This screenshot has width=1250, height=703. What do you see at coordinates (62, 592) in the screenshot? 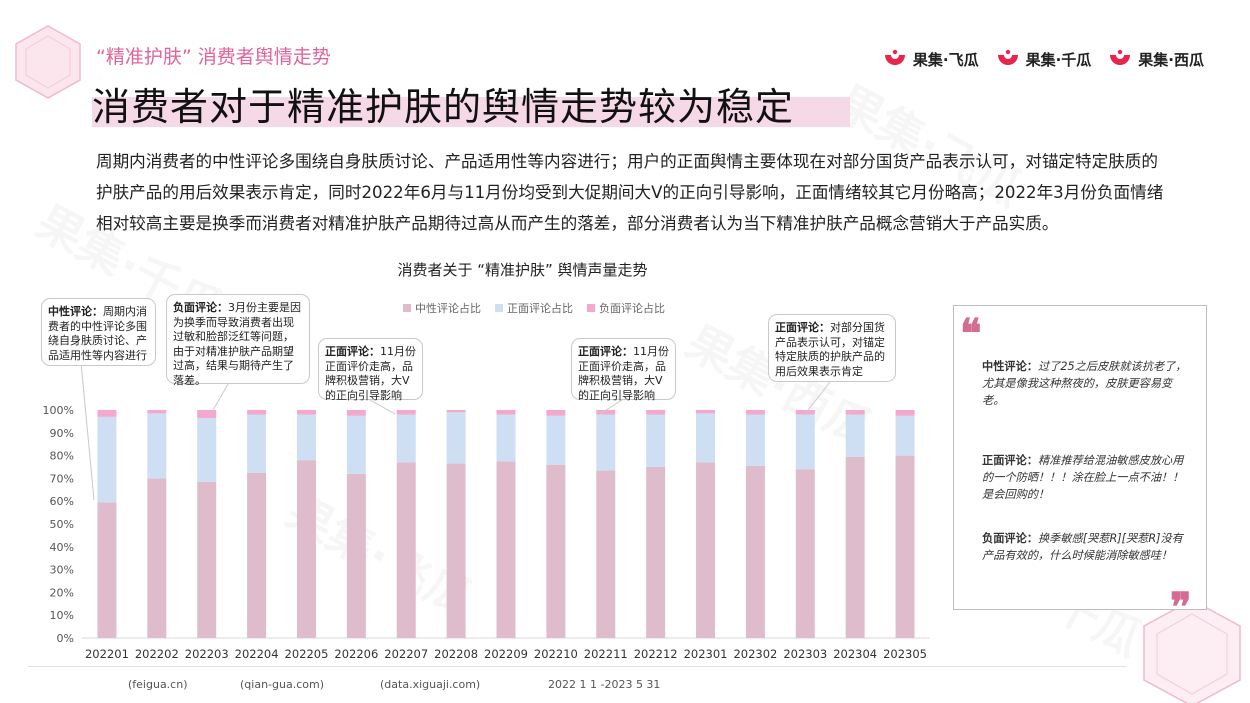
I see `y-tick-label: 20%` at bounding box center [62, 592].